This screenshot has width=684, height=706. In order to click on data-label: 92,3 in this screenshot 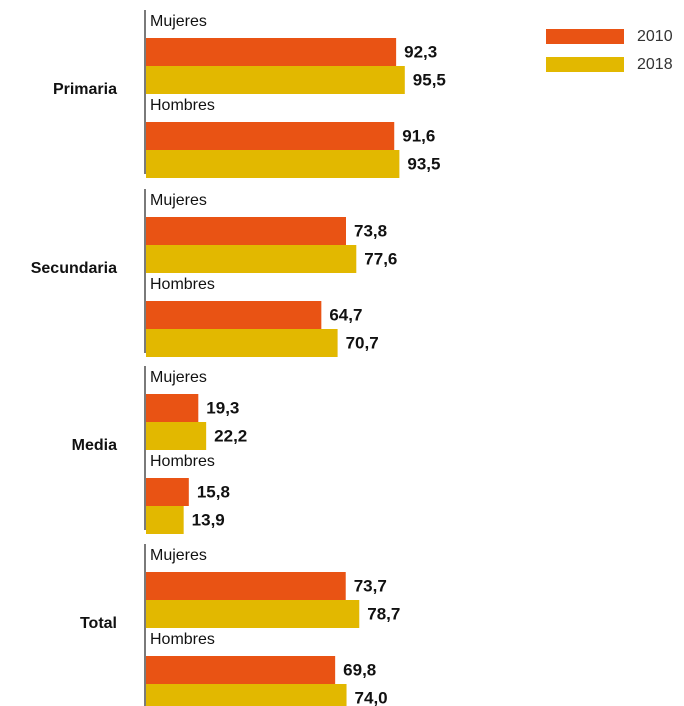, I will do `click(420, 51)`.